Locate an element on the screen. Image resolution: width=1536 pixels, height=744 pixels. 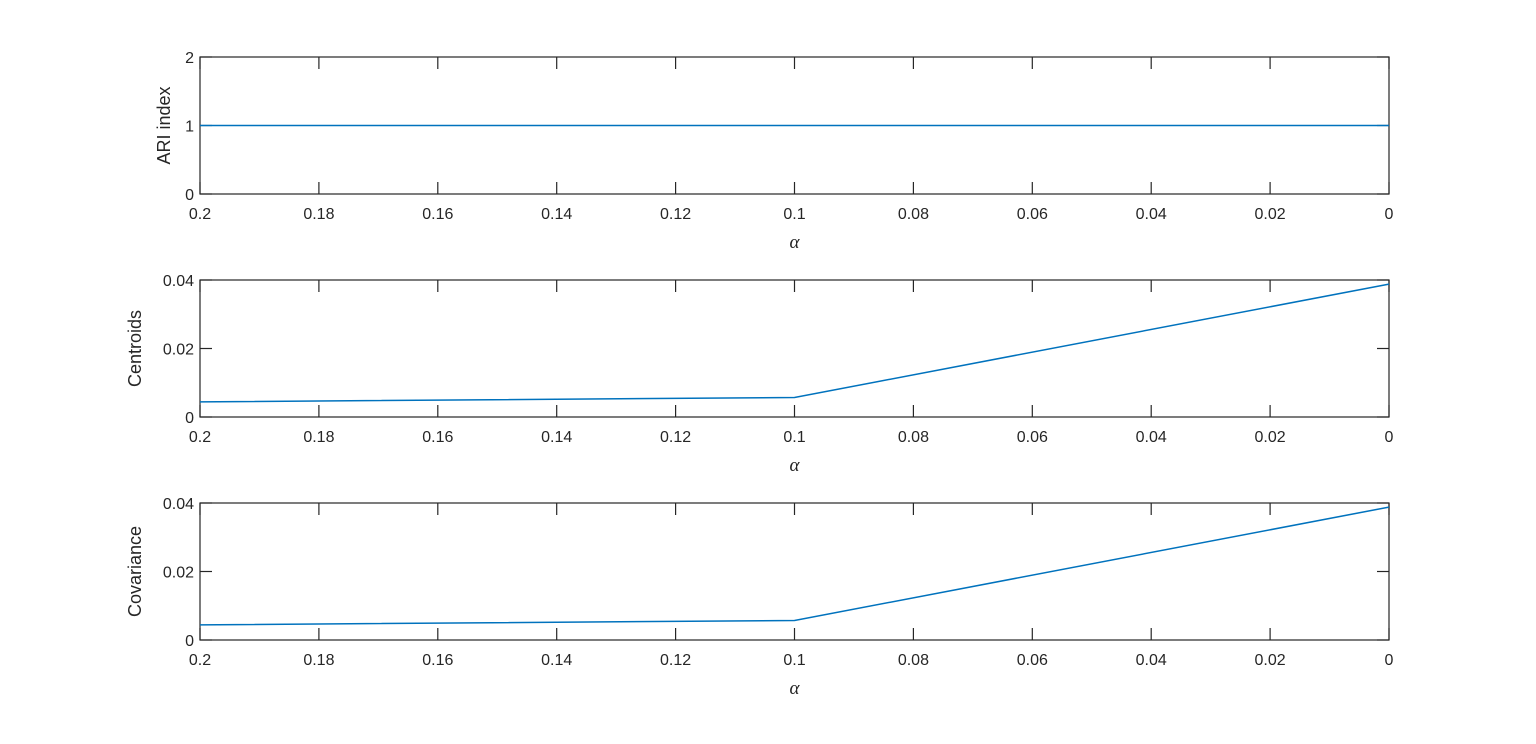
y-axis-label: ARI index is located at coordinates (164, 125).